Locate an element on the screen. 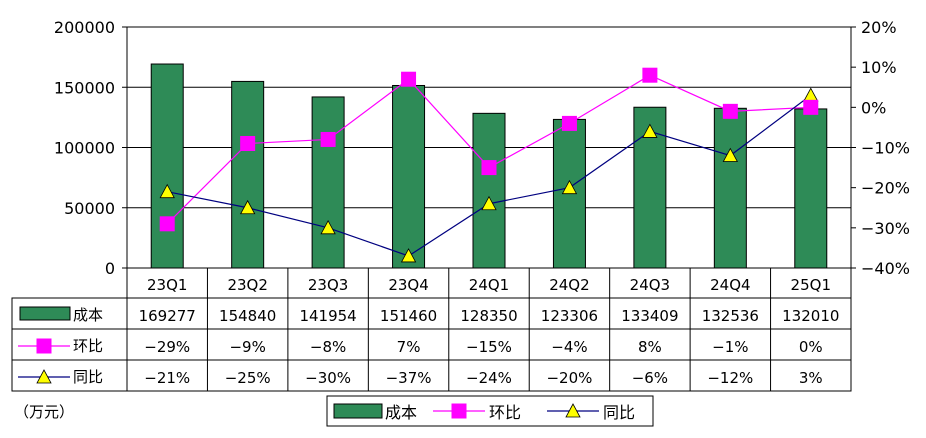 Image resolution: width=926 pixels, height=438 pixels. cell-cost: 141954 is located at coordinates (327, 316).